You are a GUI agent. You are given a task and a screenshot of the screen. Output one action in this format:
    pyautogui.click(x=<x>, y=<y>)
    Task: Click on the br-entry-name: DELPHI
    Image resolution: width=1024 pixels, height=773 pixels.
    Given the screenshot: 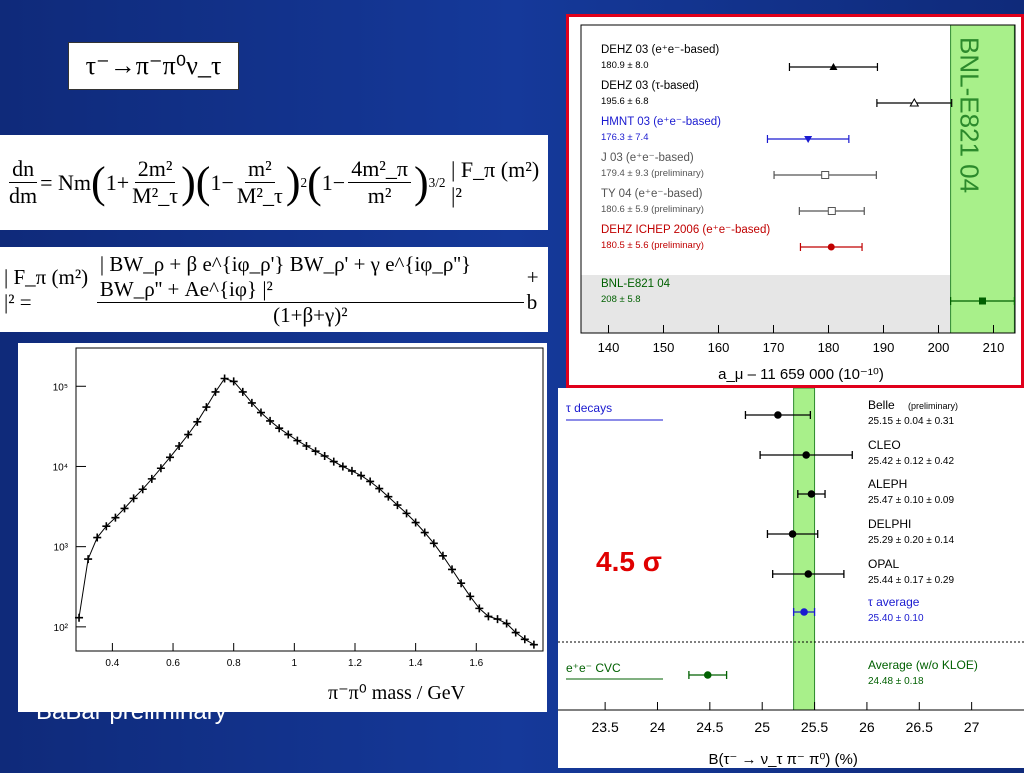 What is the action you would take?
    pyautogui.click(x=889, y=524)
    